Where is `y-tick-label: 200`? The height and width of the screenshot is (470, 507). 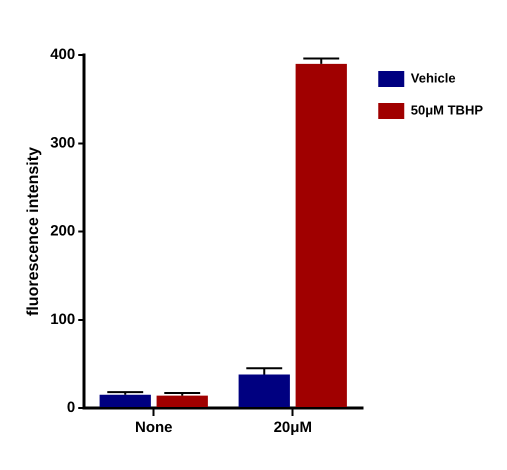
y-tick-label: 200 is located at coordinates (63, 231).